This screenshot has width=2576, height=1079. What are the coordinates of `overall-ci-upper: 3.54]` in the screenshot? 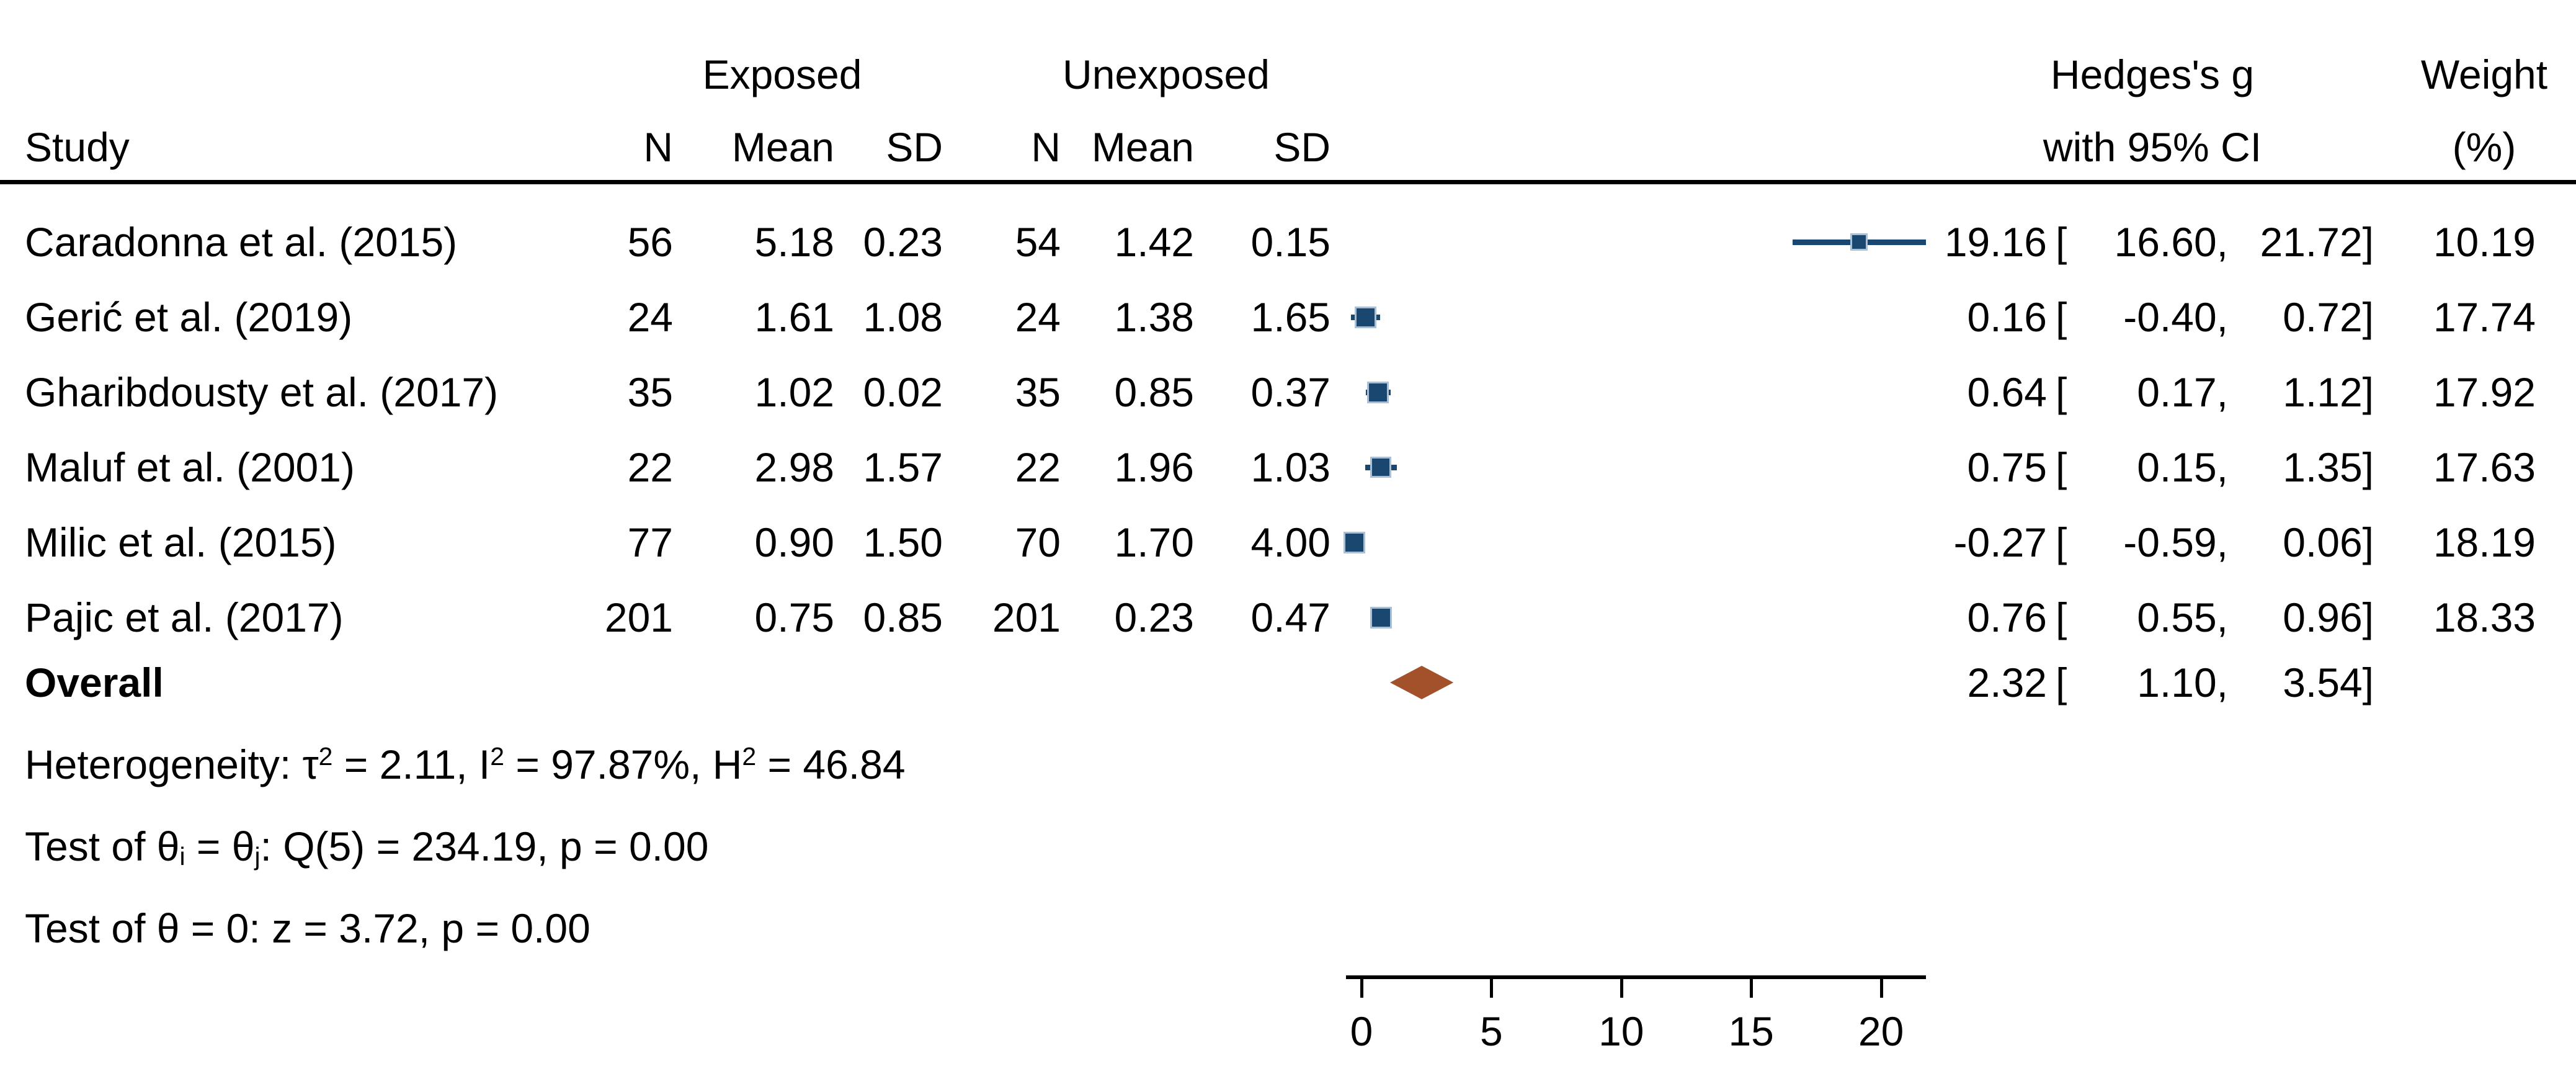 It's located at (2328, 682).